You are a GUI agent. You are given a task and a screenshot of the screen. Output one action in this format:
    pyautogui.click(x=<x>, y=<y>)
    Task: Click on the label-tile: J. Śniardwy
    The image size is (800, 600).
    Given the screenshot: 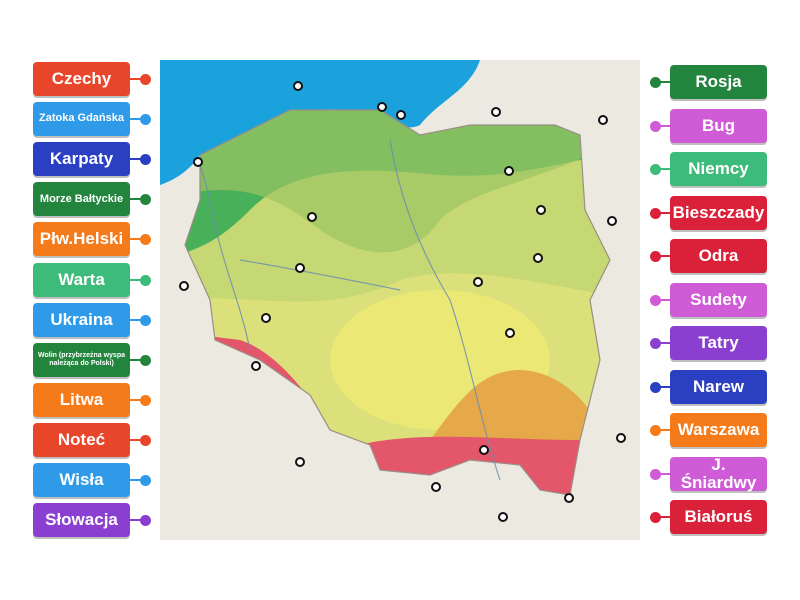 What is the action you would take?
    pyautogui.click(x=718, y=473)
    